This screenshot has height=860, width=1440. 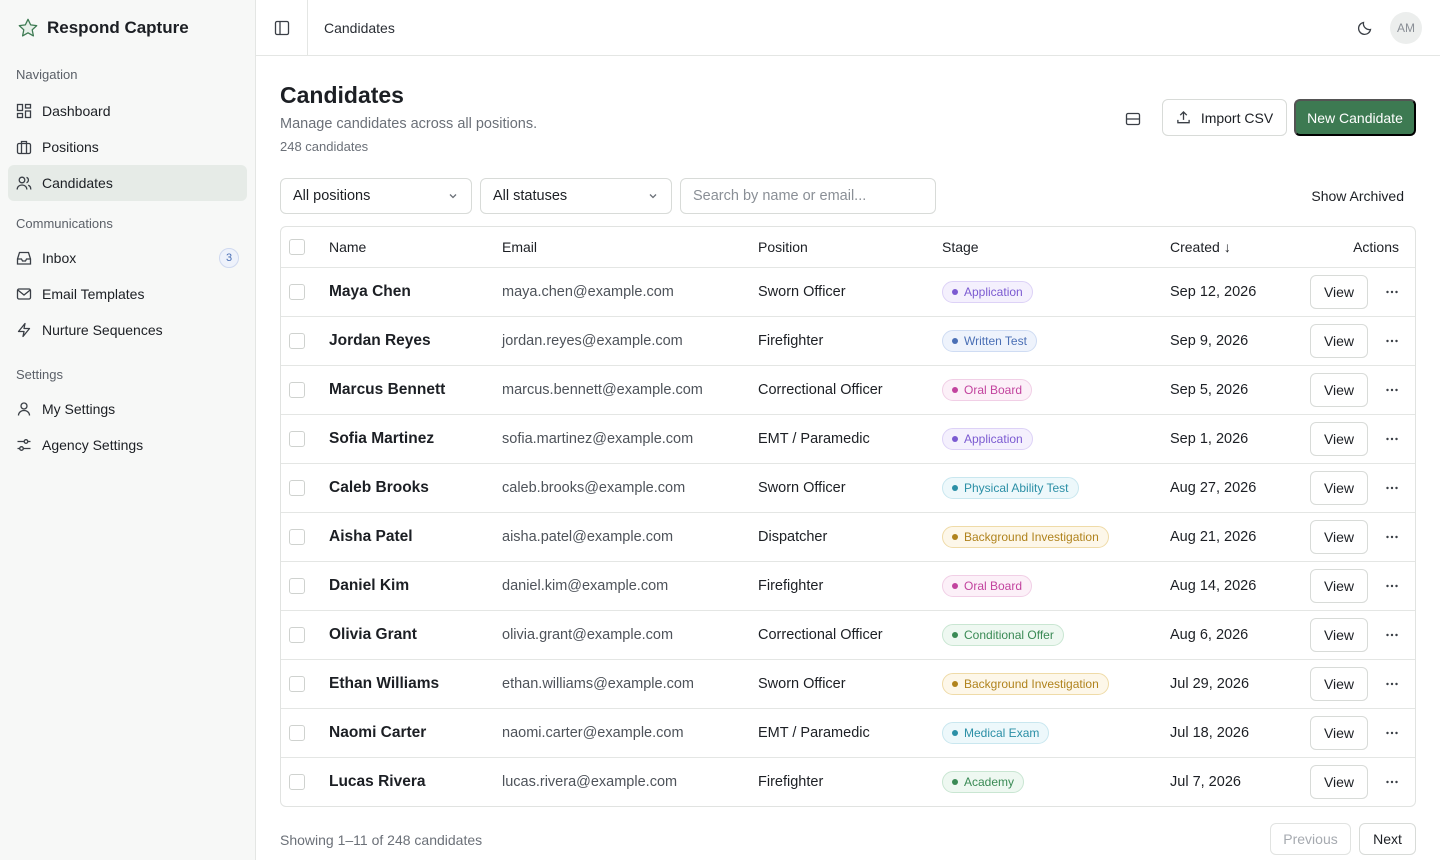 What do you see at coordinates (376, 196) in the screenshot?
I see `position-filter-select: All positions` at bounding box center [376, 196].